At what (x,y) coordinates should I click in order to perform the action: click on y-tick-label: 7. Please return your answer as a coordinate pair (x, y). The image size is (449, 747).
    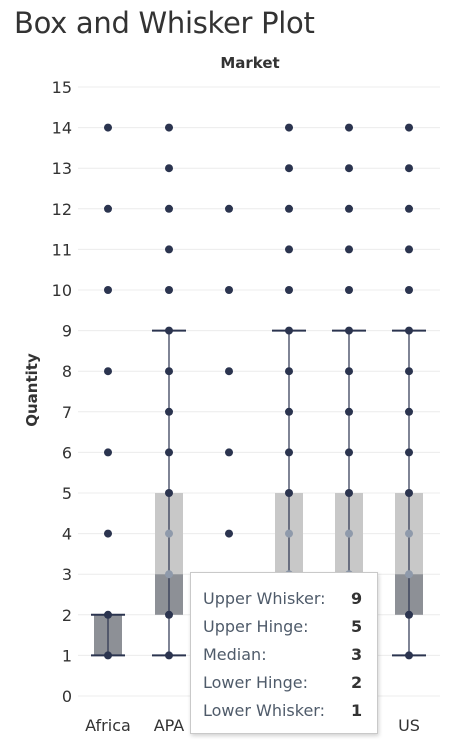
    Looking at the image, I should click on (67, 412).